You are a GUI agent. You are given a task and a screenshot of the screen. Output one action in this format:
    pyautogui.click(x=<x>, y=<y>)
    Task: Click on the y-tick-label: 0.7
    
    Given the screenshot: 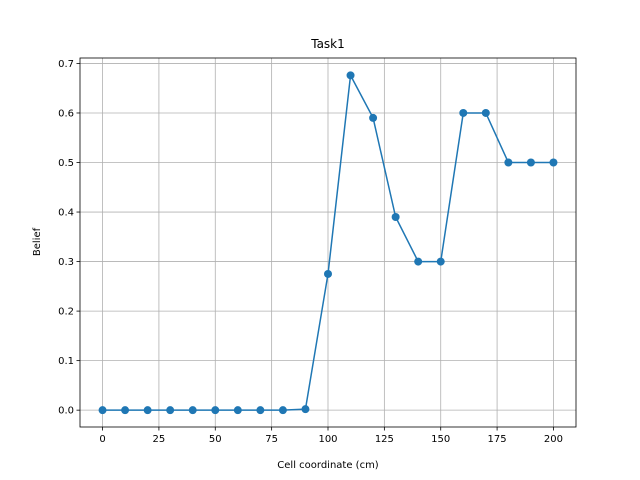 What is the action you would take?
    pyautogui.click(x=66, y=64)
    